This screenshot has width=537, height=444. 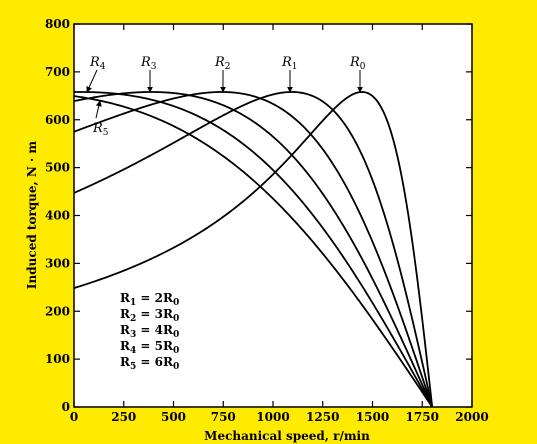 What do you see at coordinates (57, 311) in the screenshot?
I see `y-tick-label: 200` at bounding box center [57, 311].